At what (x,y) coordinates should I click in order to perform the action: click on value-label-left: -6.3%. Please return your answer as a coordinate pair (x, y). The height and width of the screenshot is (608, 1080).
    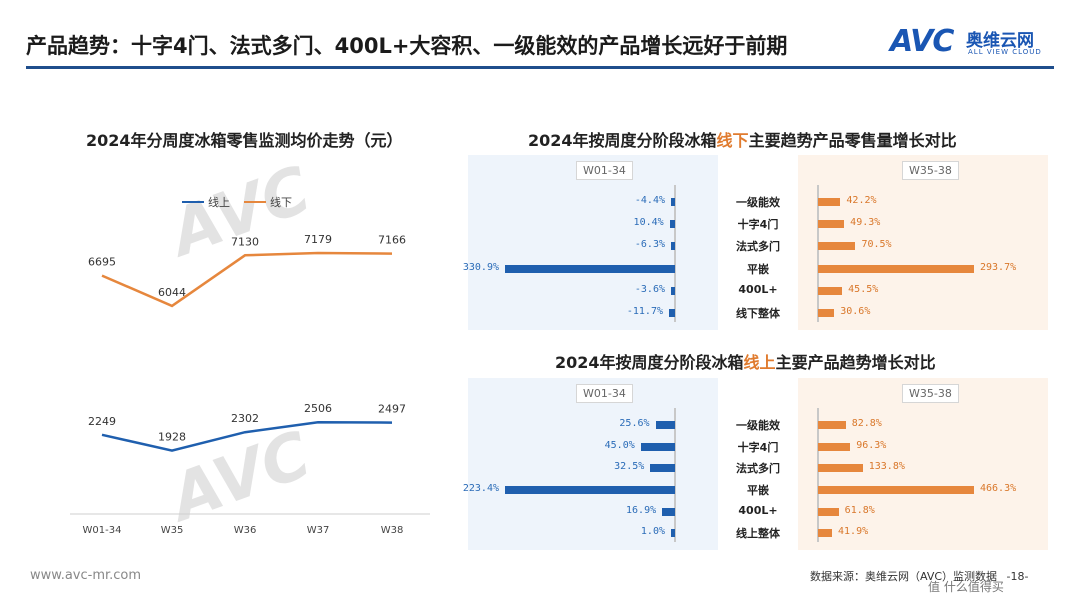
    Looking at the image, I should click on (649, 245).